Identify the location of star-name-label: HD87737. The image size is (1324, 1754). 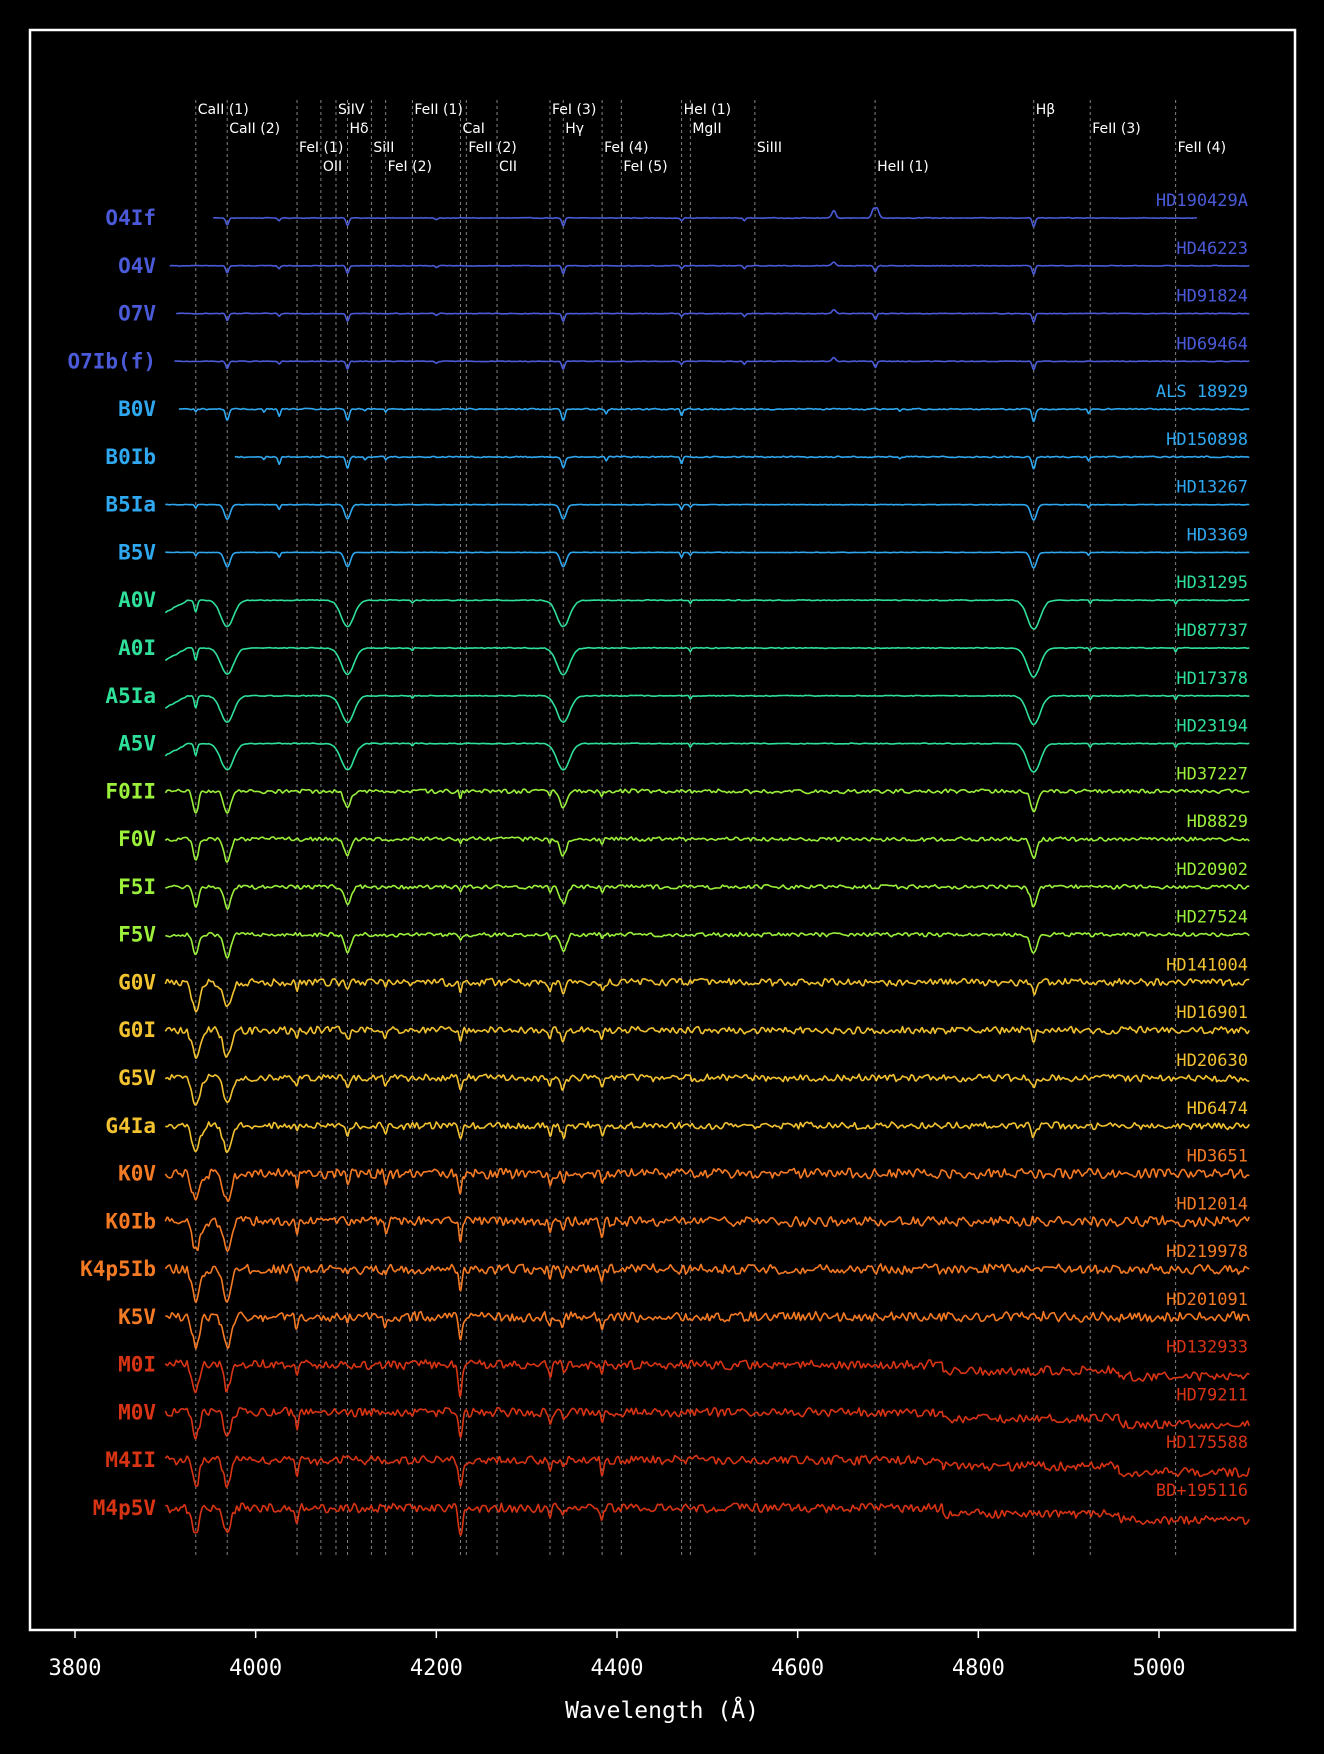
(1212, 631).